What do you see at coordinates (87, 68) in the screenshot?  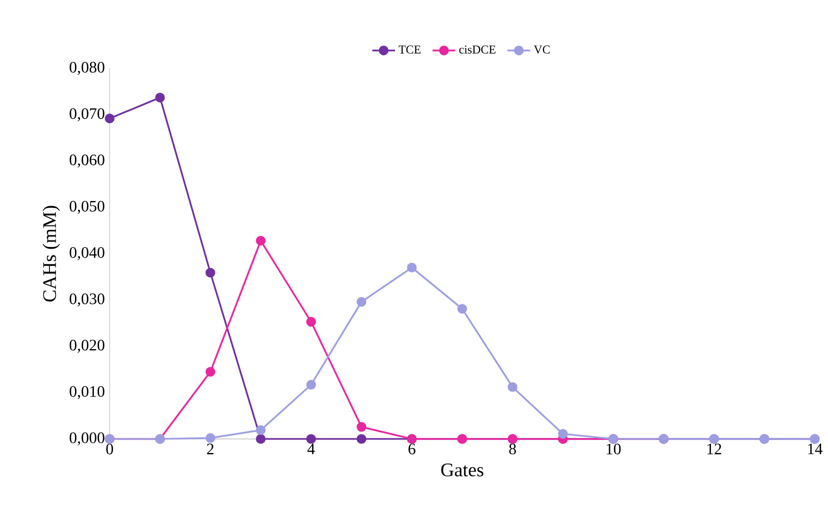 I see `y-tick-label: 0,080` at bounding box center [87, 68].